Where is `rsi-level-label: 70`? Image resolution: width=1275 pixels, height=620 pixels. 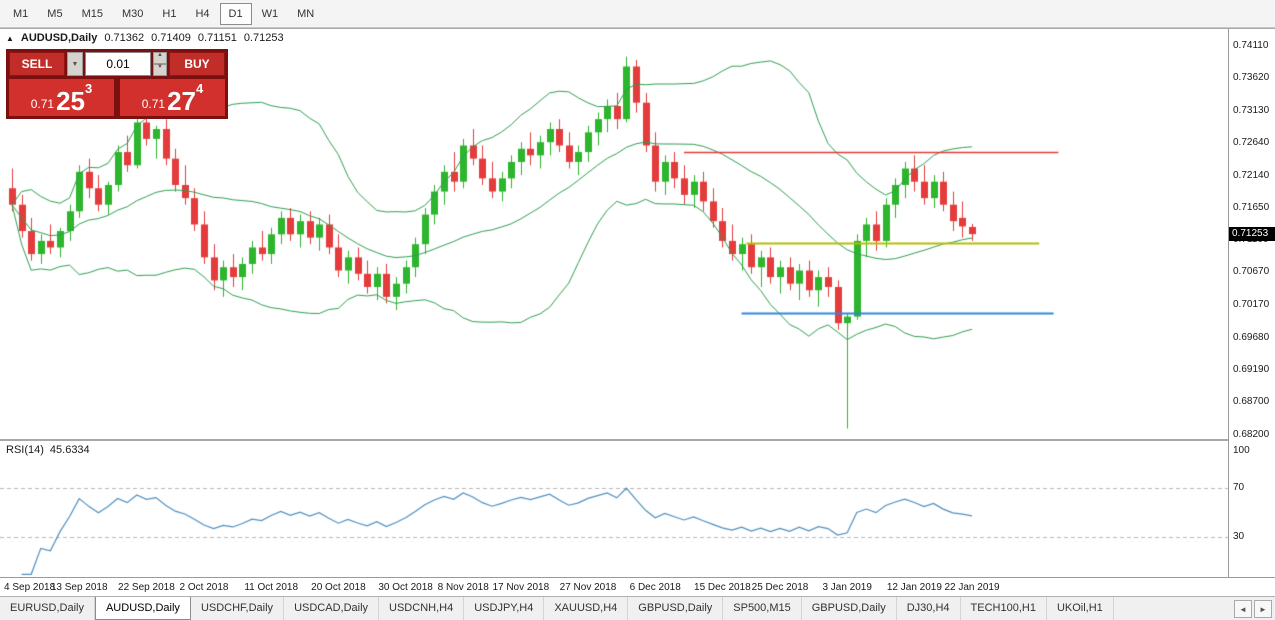
rsi-level-label: 70 is located at coordinates (1239, 487).